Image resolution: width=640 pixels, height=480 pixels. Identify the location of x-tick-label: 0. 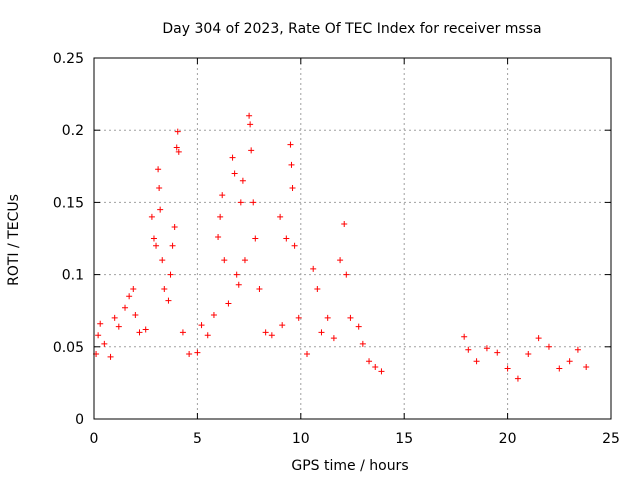
(94, 439).